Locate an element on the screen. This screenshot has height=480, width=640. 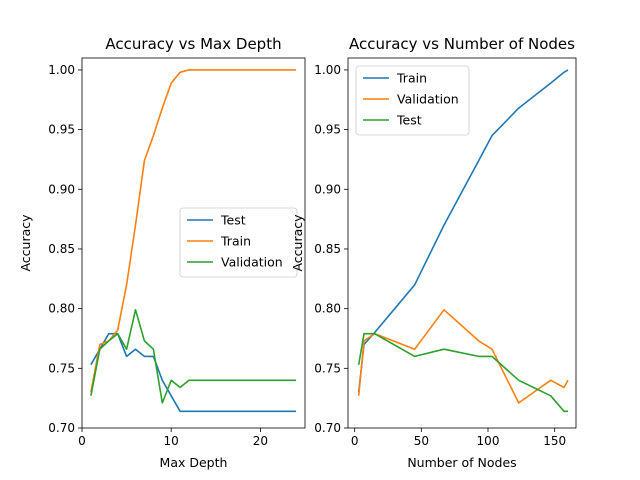
x-axis-label: Number of Nodes is located at coordinates (461, 462).